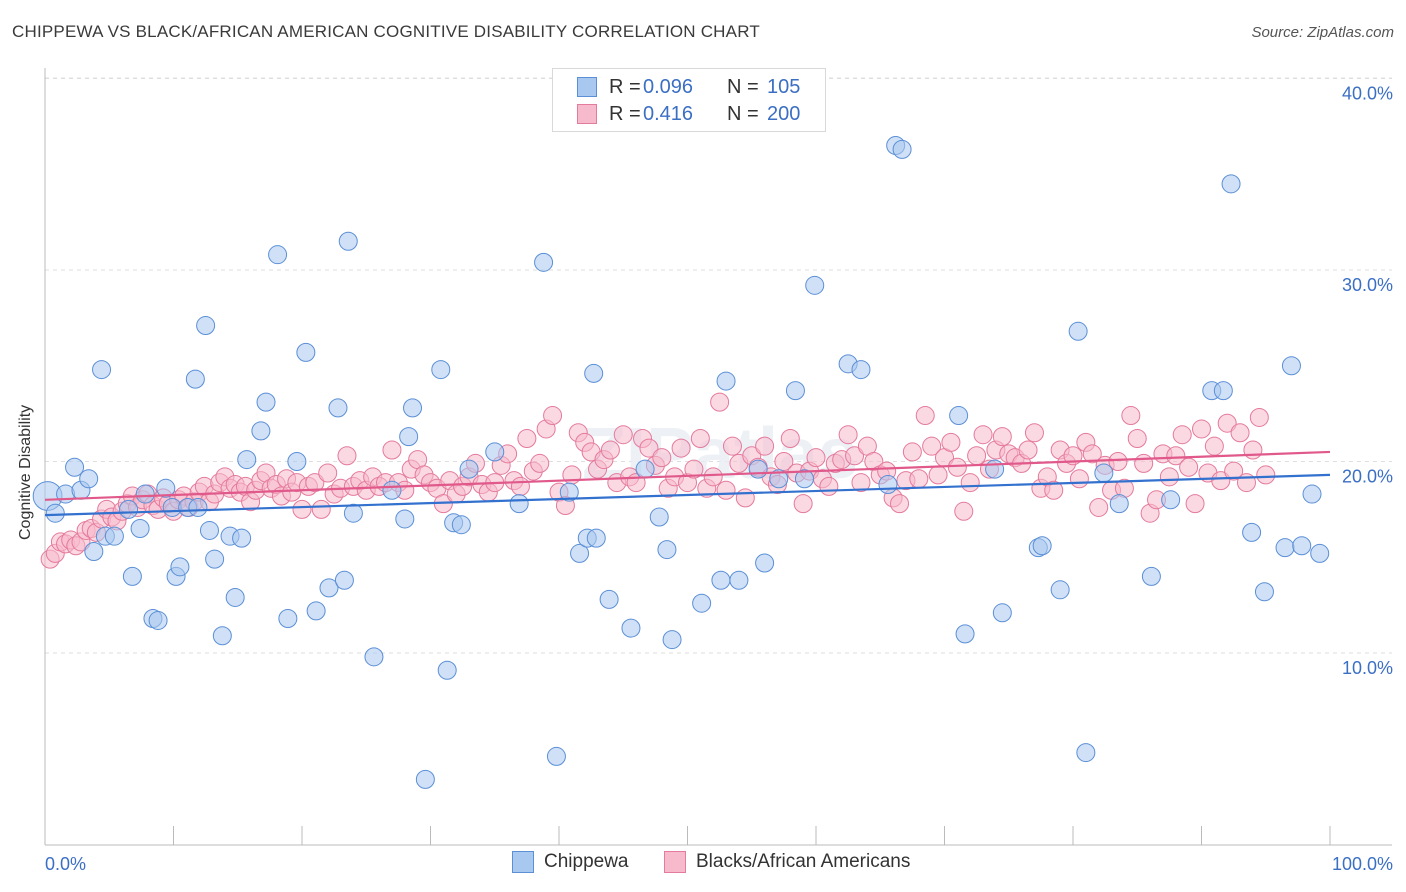 Image resolution: width=1406 pixels, height=892 pixels. What do you see at coordinates (587, 114) in the screenshot?
I see `legend-swatch-blacks` at bounding box center [587, 114].